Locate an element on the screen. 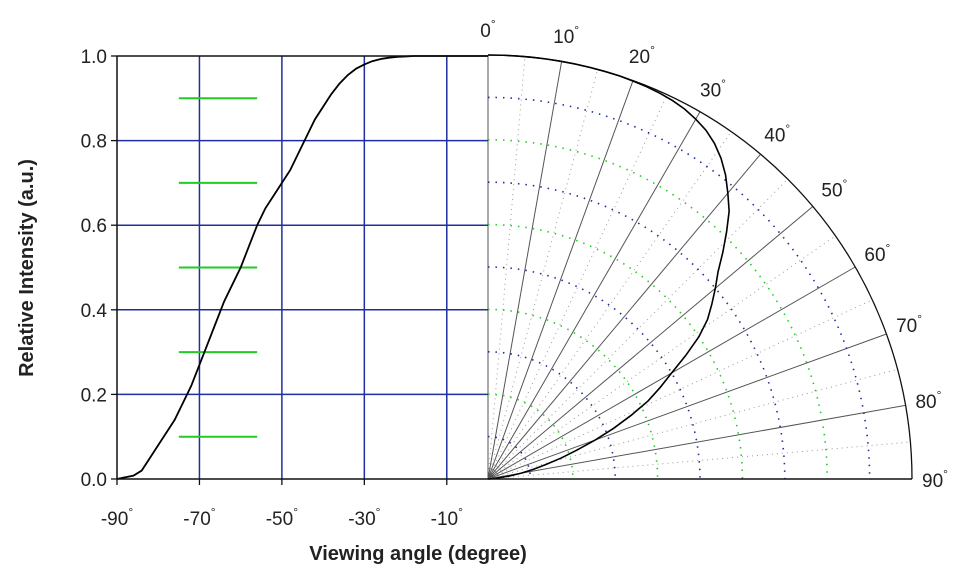 Image resolution: width=964 pixels, height=573 pixels. x-tick-label: -30° is located at coordinates (364, 517).